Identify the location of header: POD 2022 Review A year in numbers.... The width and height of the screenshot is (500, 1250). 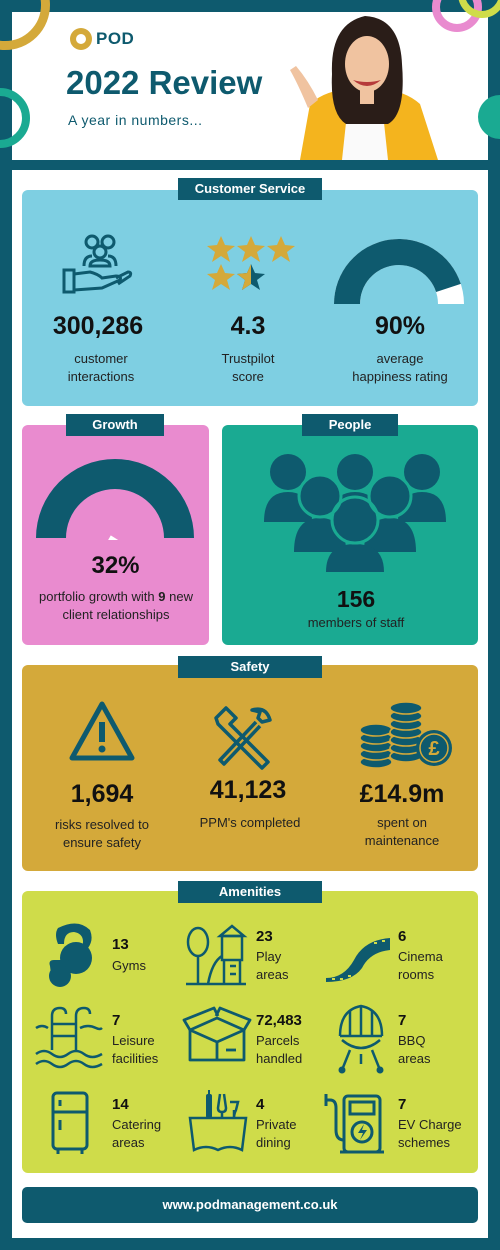
(250, 80).